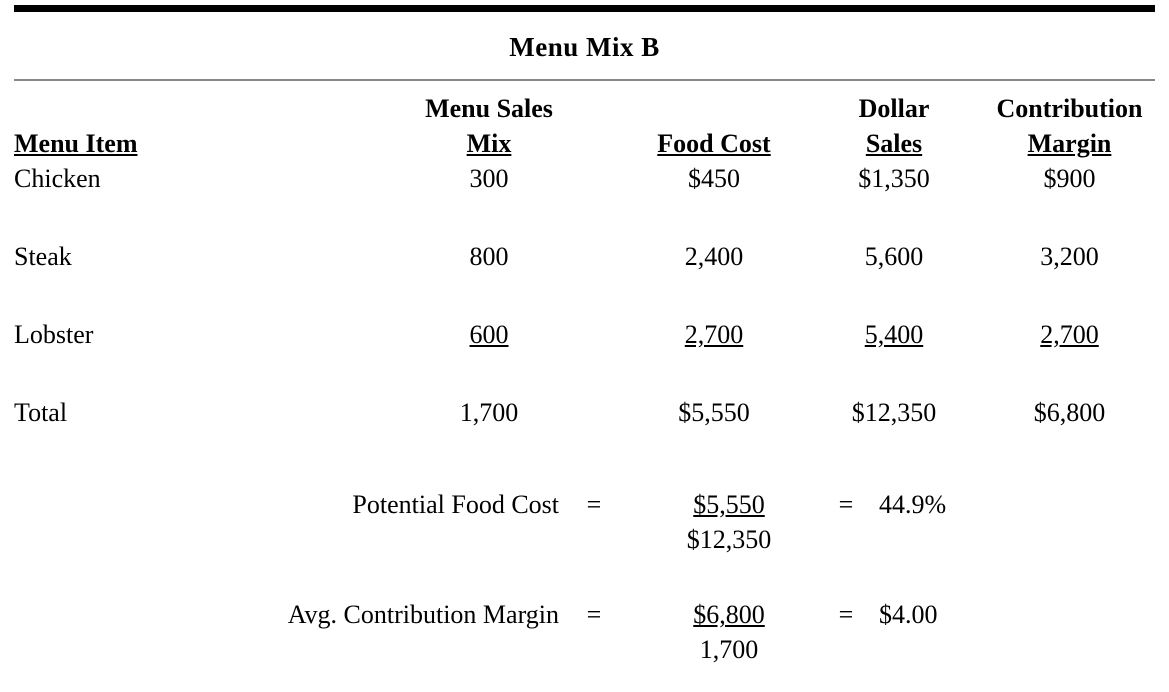 Image resolution: width=1169 pixels, height=692 pixels. I want to click on cell-mix: 600, so click(489, 356).